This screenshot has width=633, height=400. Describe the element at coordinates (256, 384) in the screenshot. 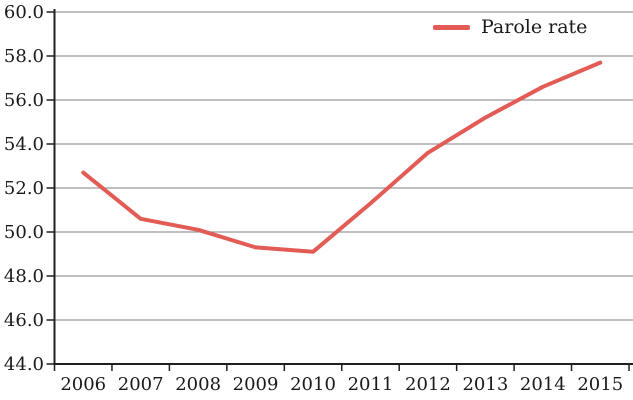

I see `x-tick-label: 2009` at that location.